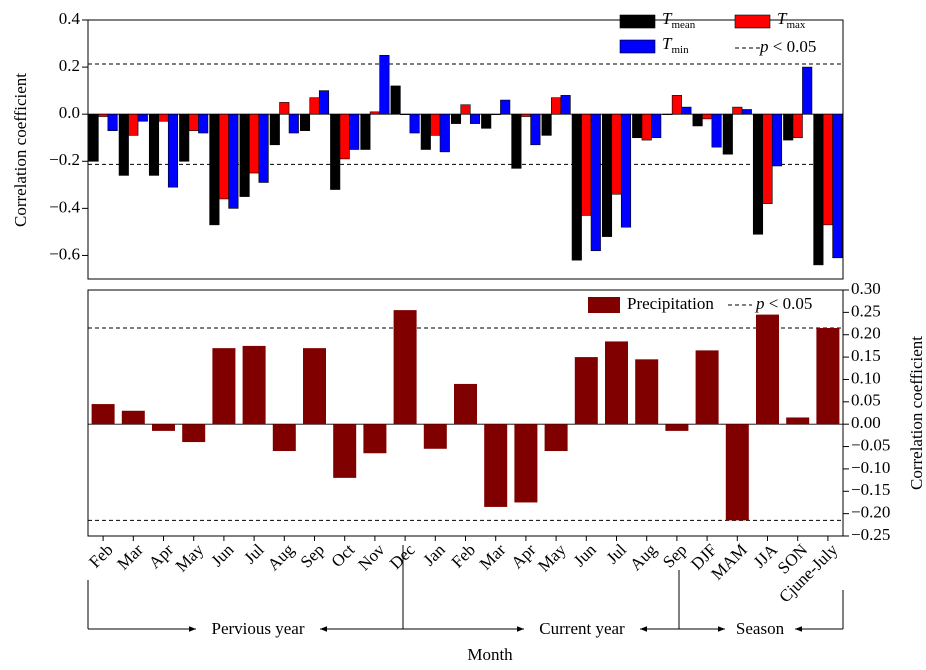 The width and height of the screenshot is (926, 670). I want to click on legend-label: Tmin, so click(675, 45).